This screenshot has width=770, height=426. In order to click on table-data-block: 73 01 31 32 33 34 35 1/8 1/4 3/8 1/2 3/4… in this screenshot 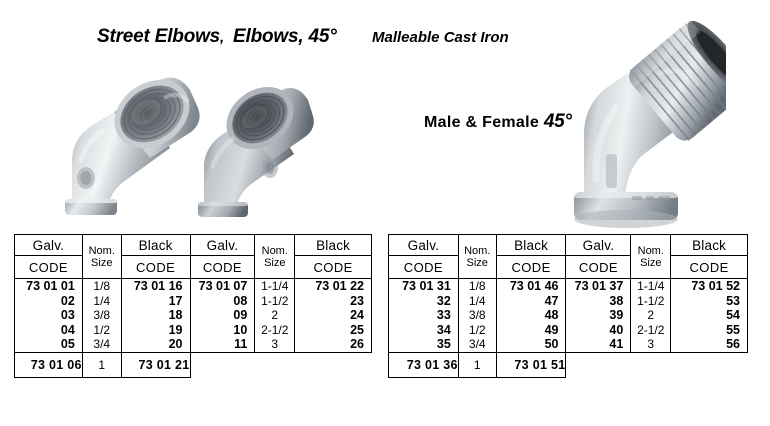, I will do `click(568, 315)`.